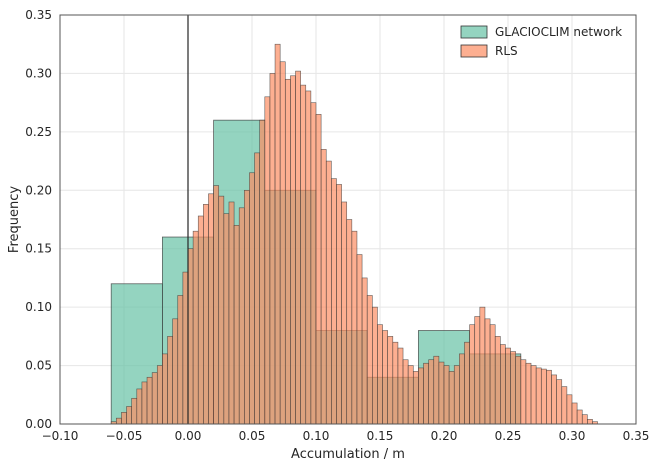 Image resolution: width=650 pixels, height=464 pixels. What do you see at coordinates (474, 32) in the screenshot?
I see `legend-swatch-glacioclim` at bounding box center [474, 32].